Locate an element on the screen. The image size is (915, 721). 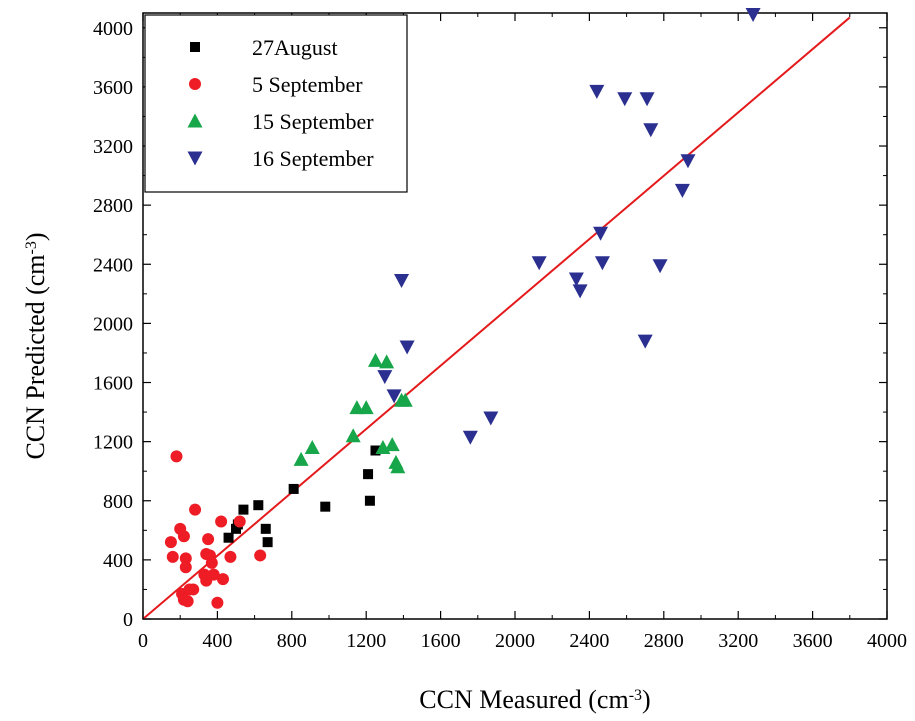
y-tick-label: 1200 is located at coordinates (113, 443).